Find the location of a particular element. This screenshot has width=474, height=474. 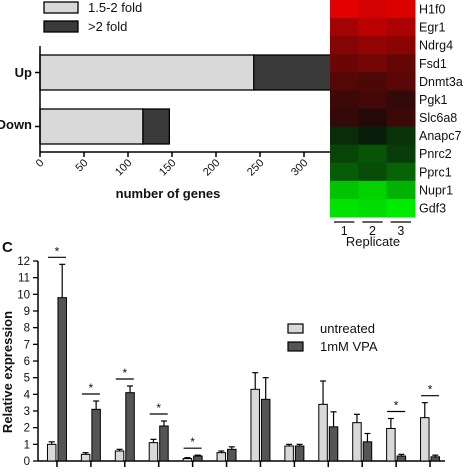

y-tick-label: 12 is located at coordinates (23, 262).